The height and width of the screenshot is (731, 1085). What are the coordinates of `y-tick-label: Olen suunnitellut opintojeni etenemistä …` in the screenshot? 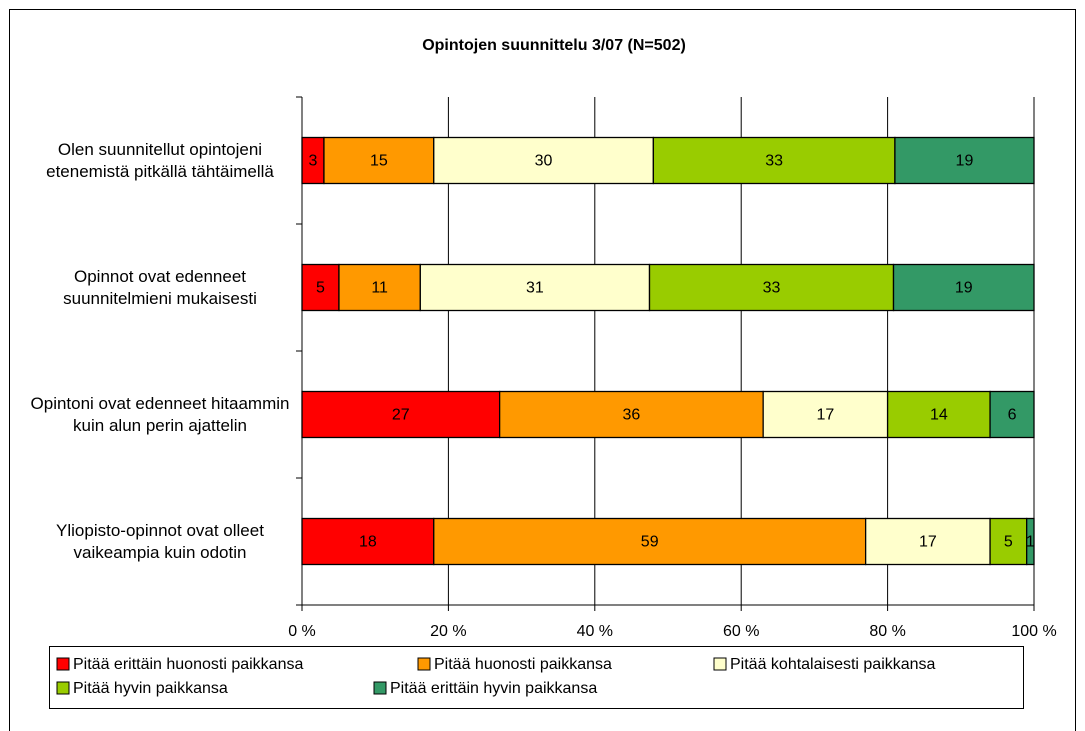 It's located at (160, 160).